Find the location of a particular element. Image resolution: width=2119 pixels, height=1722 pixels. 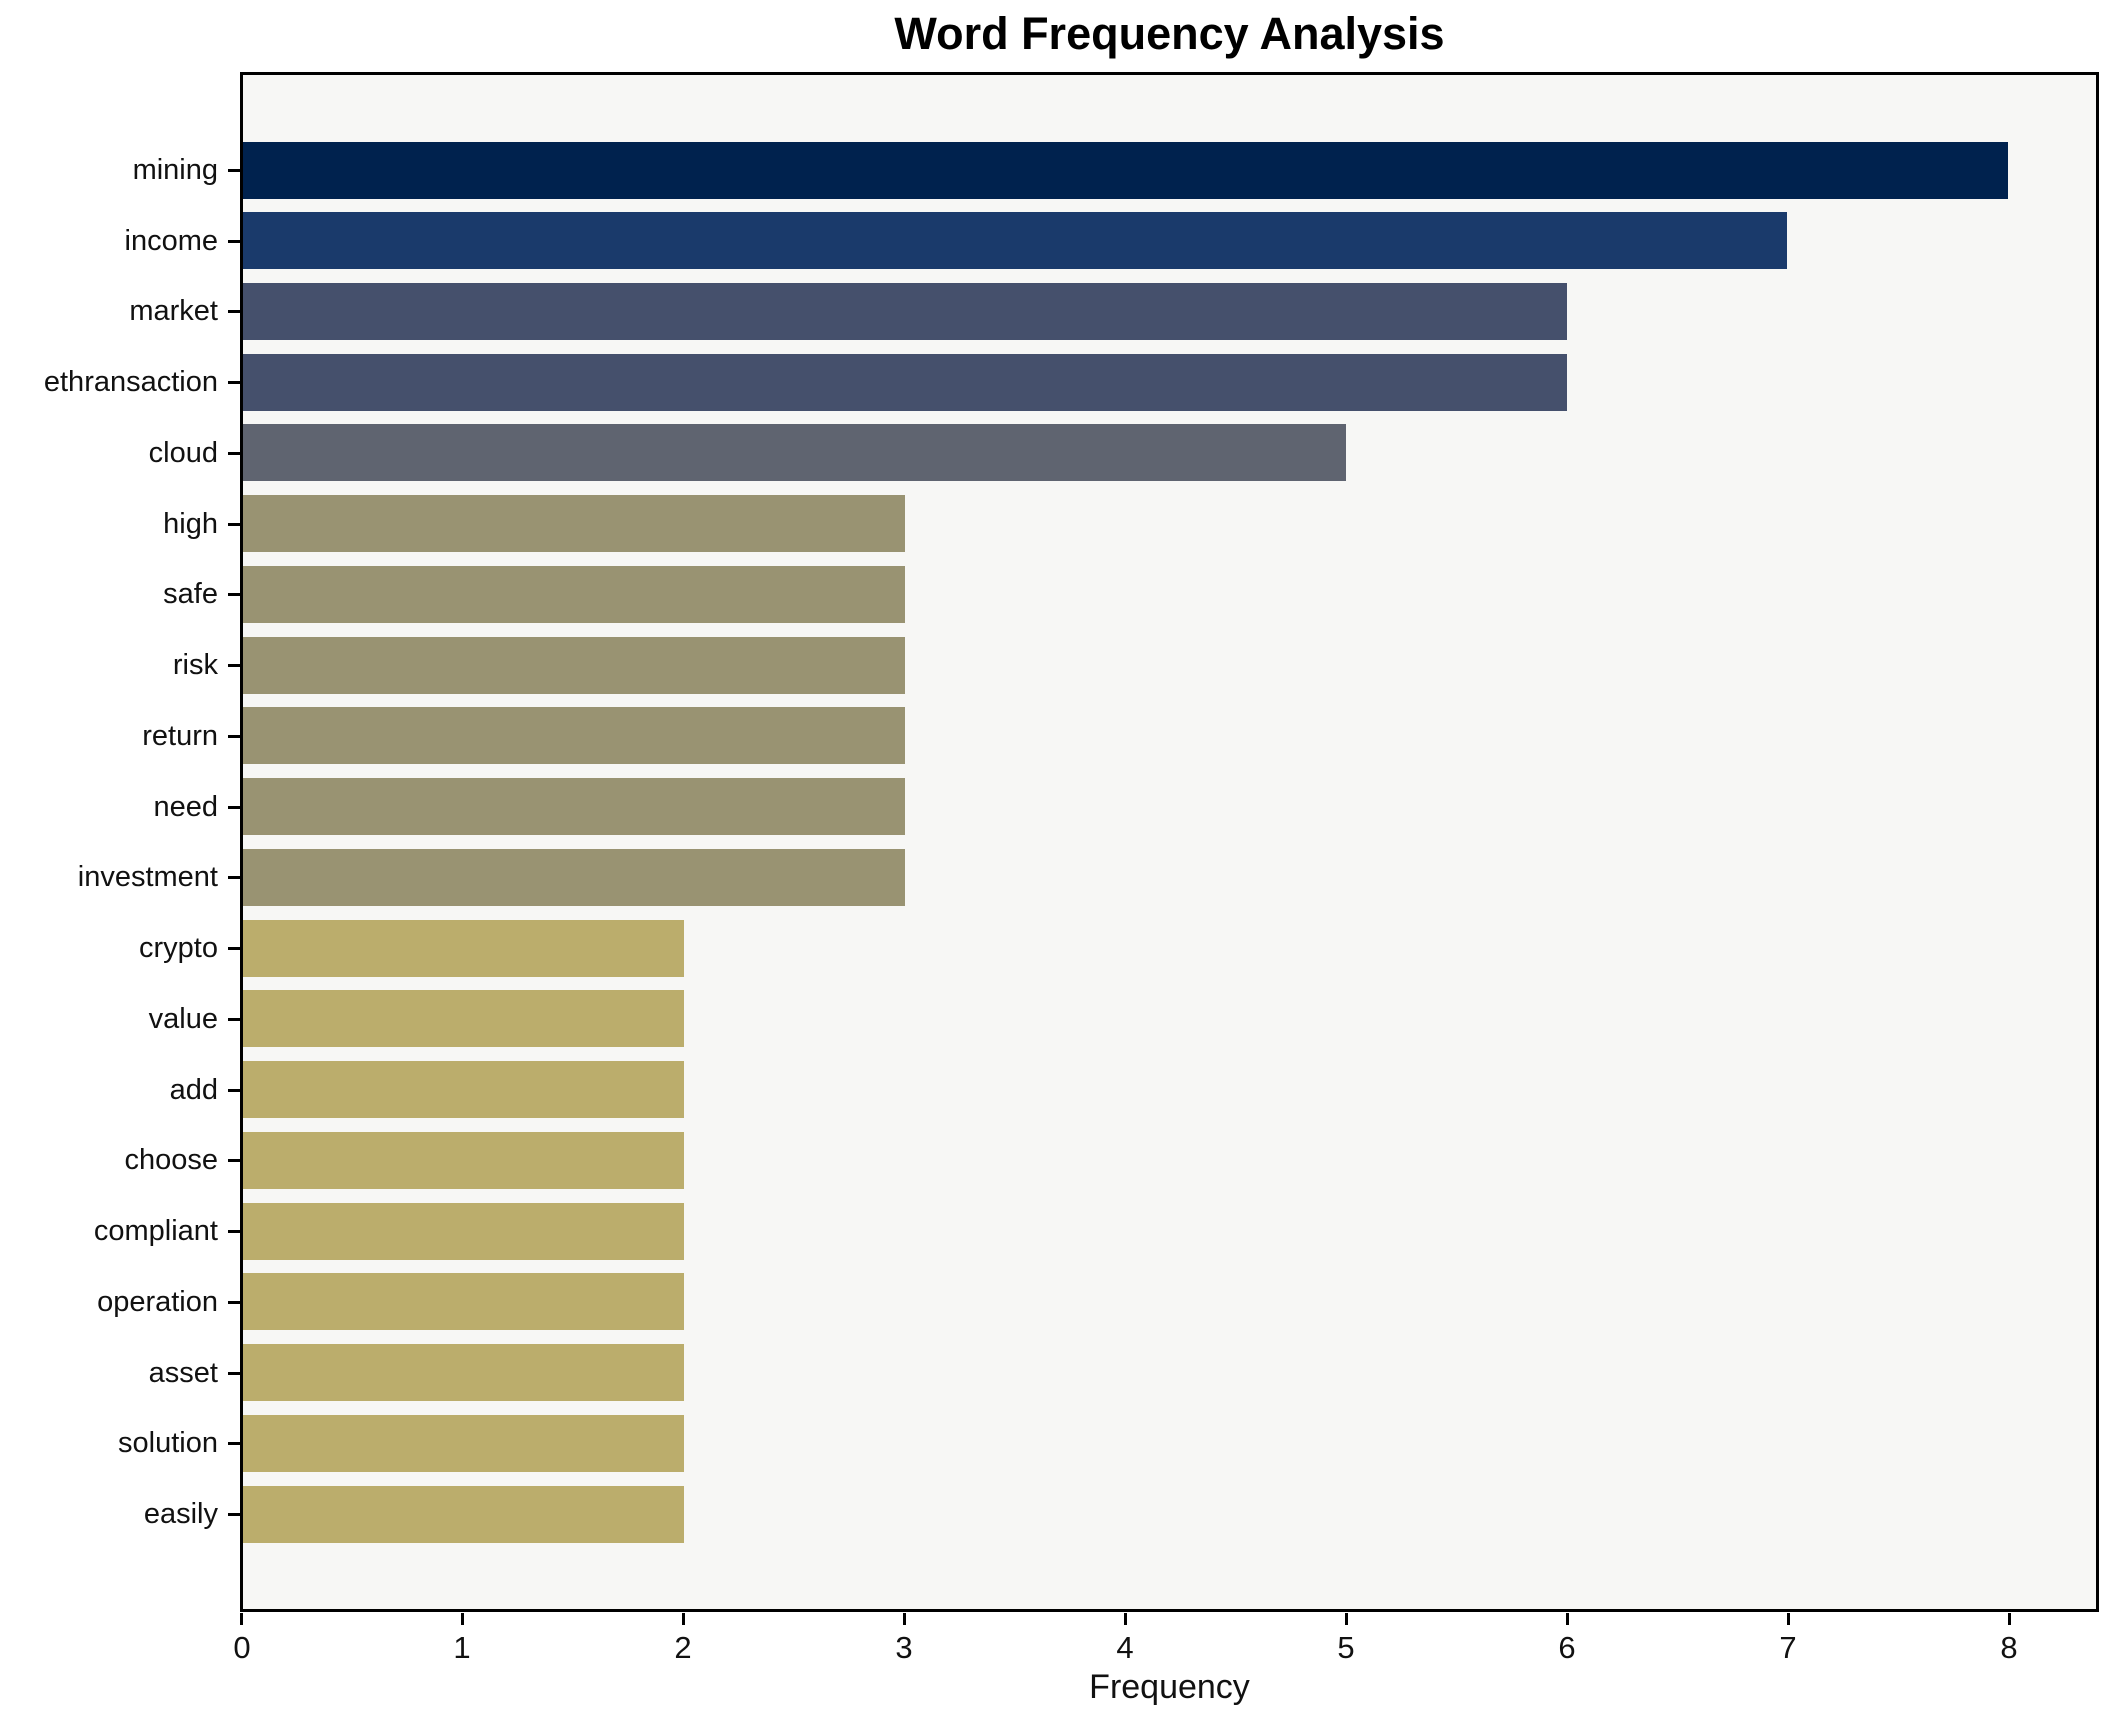

bar-need is located at coordinates (574, 806).